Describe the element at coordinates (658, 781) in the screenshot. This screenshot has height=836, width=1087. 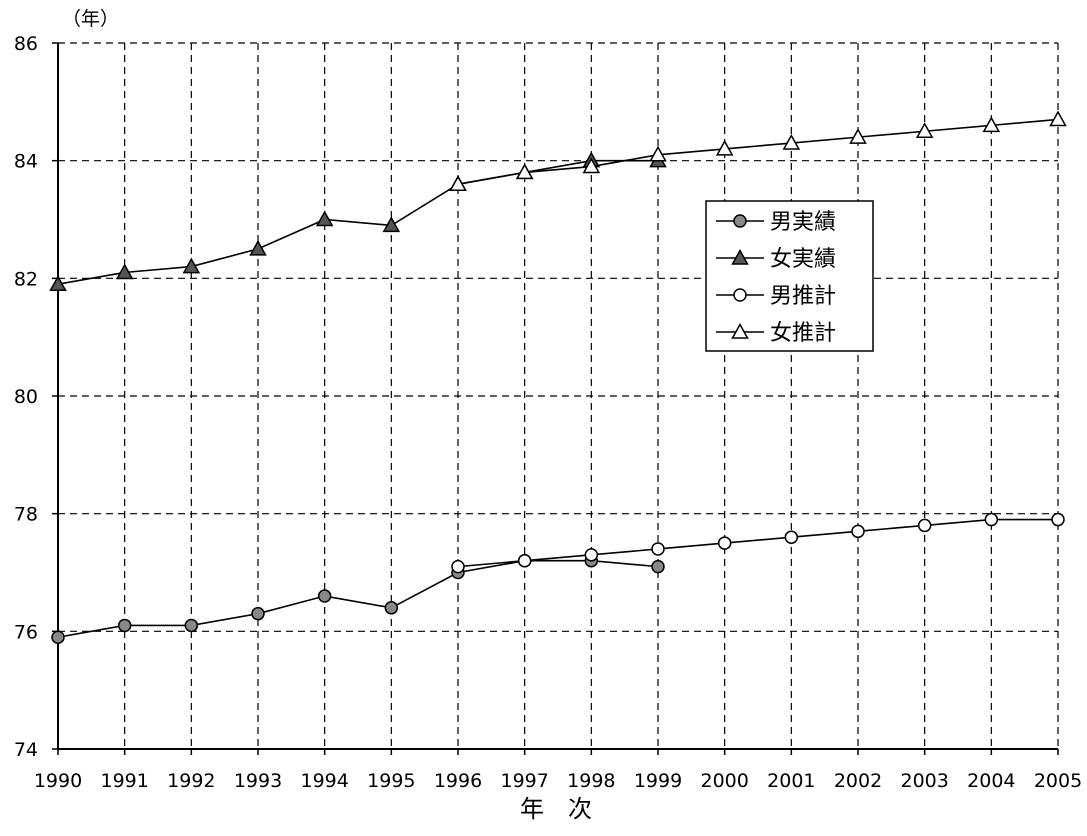
I see `x-tick-label: 1999` at that location.